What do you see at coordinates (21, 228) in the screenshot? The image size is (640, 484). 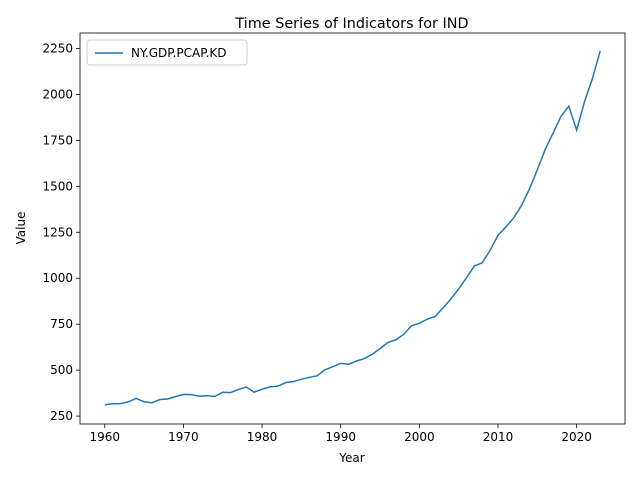 I see `y-axis-label: Value` at bounding box center [21, 228].